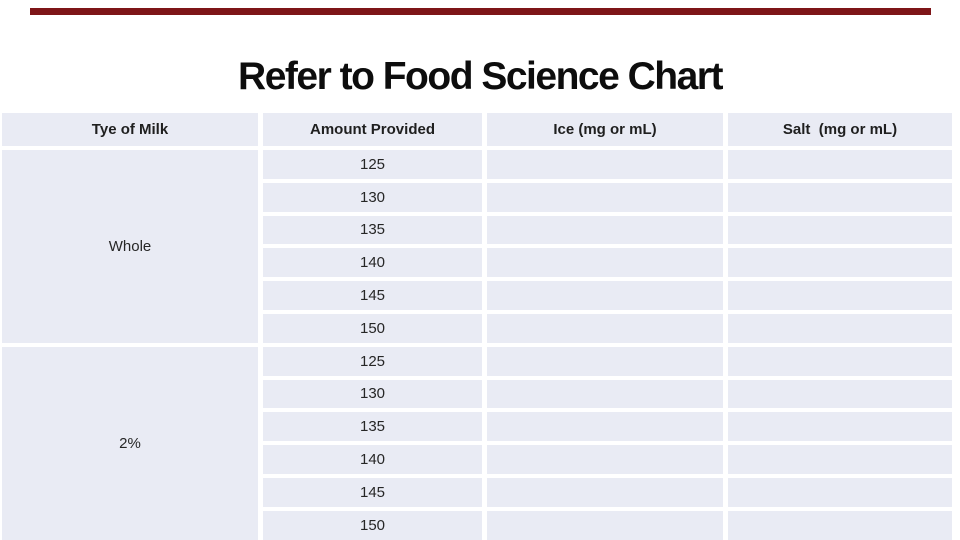 Image resolution: width=960 pixels, height=540 pixels. Describe the element at coordinates (605, 129) in the screenshot. I see `column-header-ice: Ice (mg or mL)` at that location.